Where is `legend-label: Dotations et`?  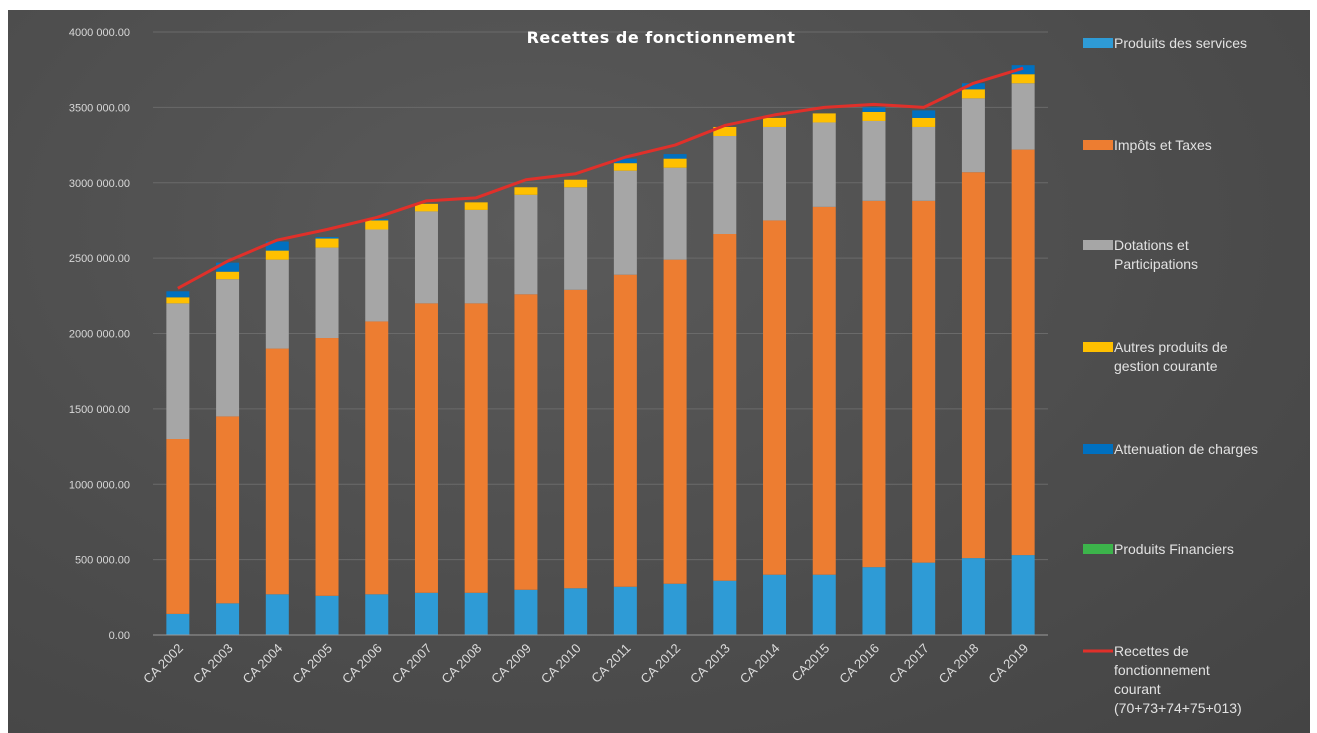 legend-label: Dotations et is located at coordinates (1151, 245).